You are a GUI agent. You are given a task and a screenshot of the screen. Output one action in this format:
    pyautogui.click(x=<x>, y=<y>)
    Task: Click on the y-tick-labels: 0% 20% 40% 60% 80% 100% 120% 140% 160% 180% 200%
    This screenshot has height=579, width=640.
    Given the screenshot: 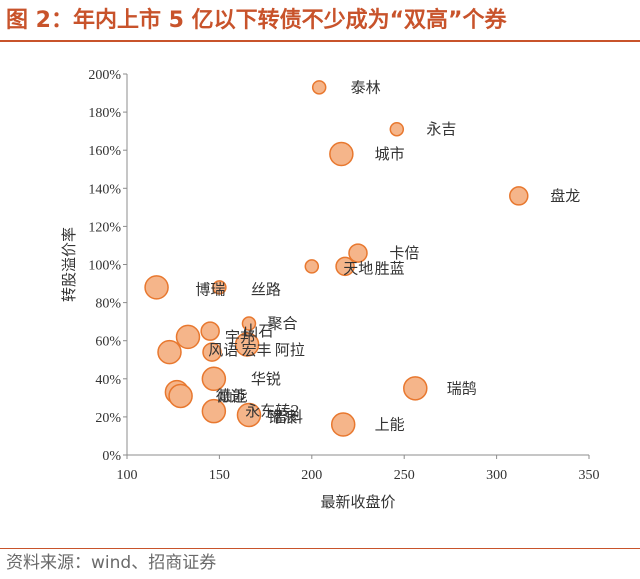 What is the action you would take?
    pyautogui.click(x=107, y=266)
    